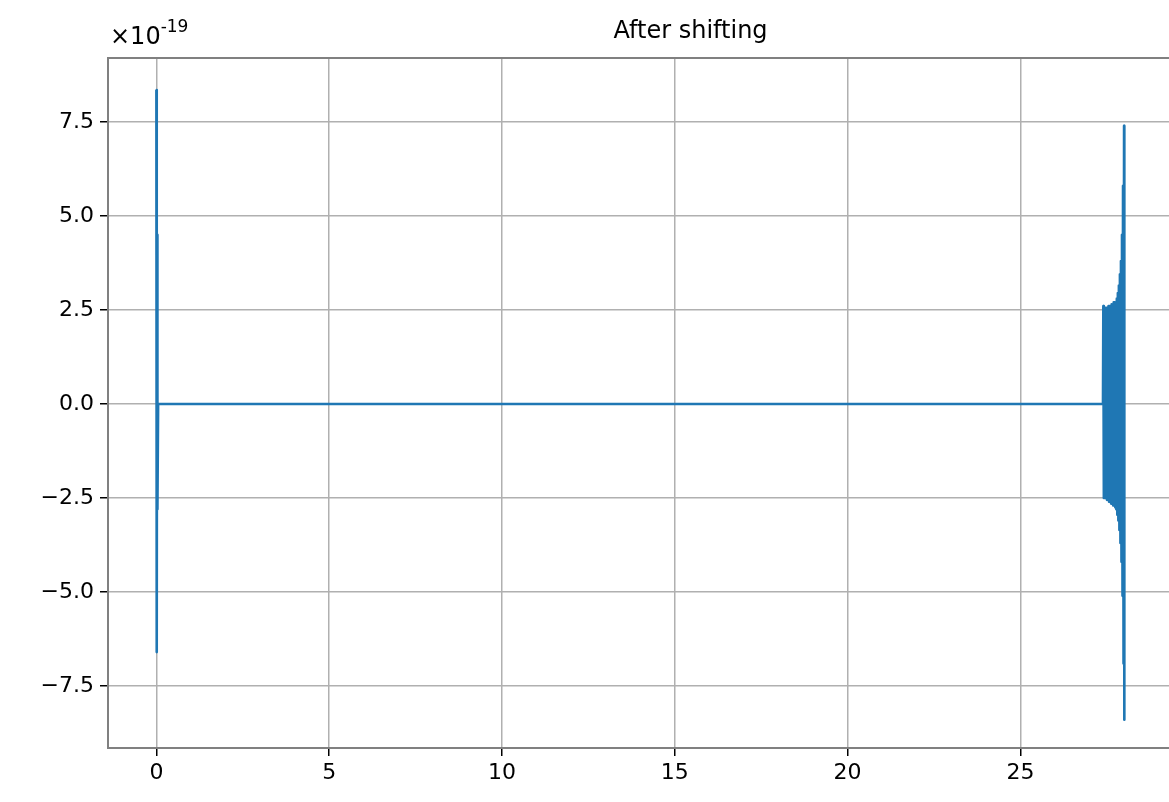 Image resolution: width=1169 pixels, height=802 pixels. What do you see at coordinates (67, 684) in the screenshot?
I see `y-tick-label: −7.5` at bounding box center [67, 684].